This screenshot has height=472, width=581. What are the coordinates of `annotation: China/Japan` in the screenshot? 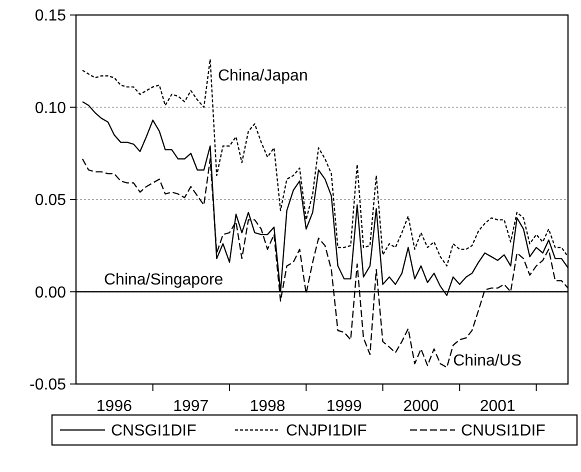 It's located at (263, 76).